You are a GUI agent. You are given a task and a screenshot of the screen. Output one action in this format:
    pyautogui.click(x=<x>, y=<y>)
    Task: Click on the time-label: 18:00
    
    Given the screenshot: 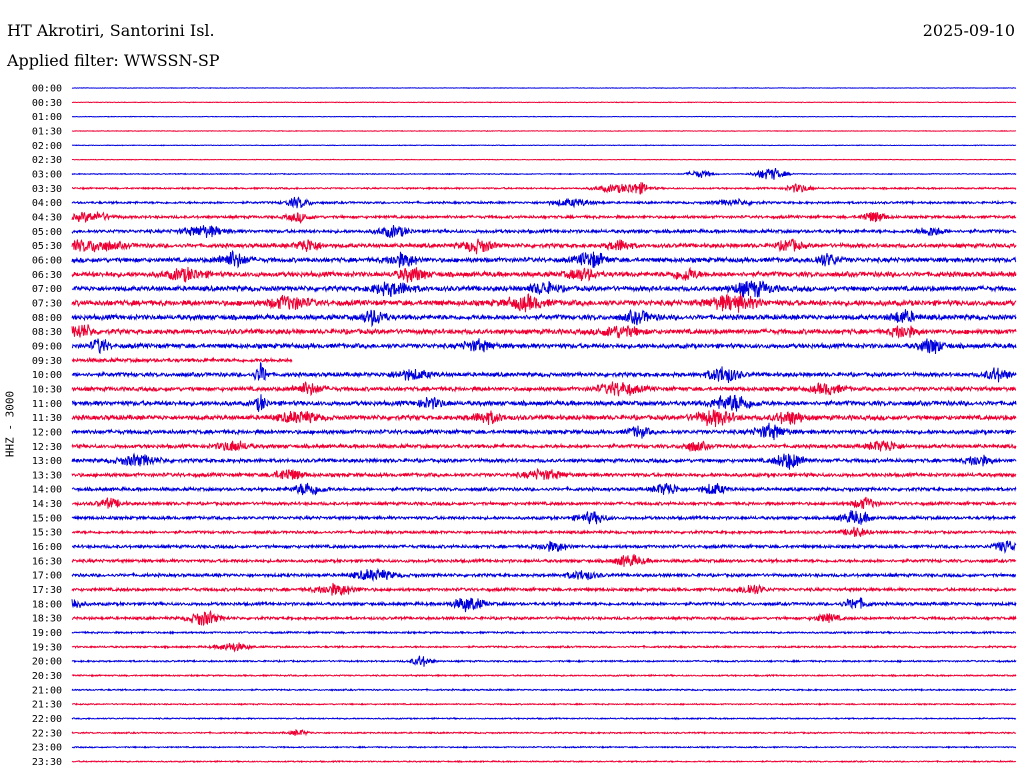 What is the action you would take?
    pyautogui.click(x=47, y=604)
    